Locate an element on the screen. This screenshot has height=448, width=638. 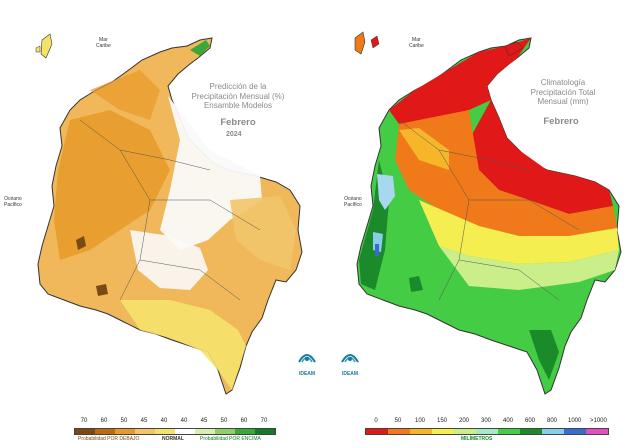
title-line-1: Climatología is located at coordinates (563, 82).